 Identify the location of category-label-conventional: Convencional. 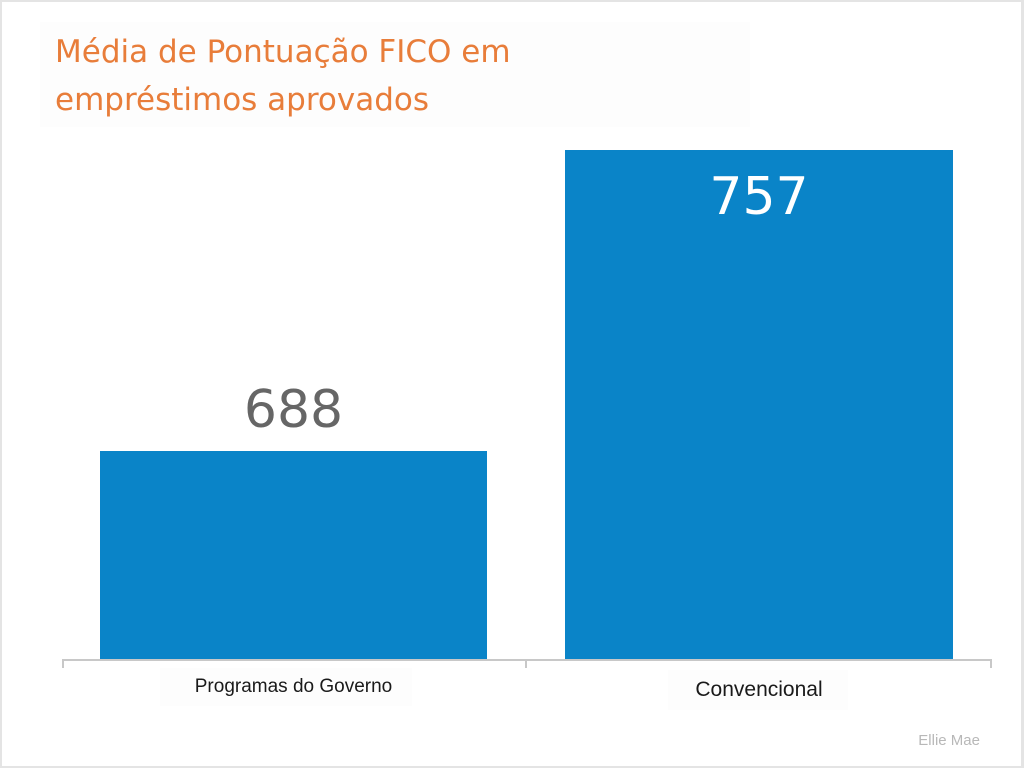
(759, 689).